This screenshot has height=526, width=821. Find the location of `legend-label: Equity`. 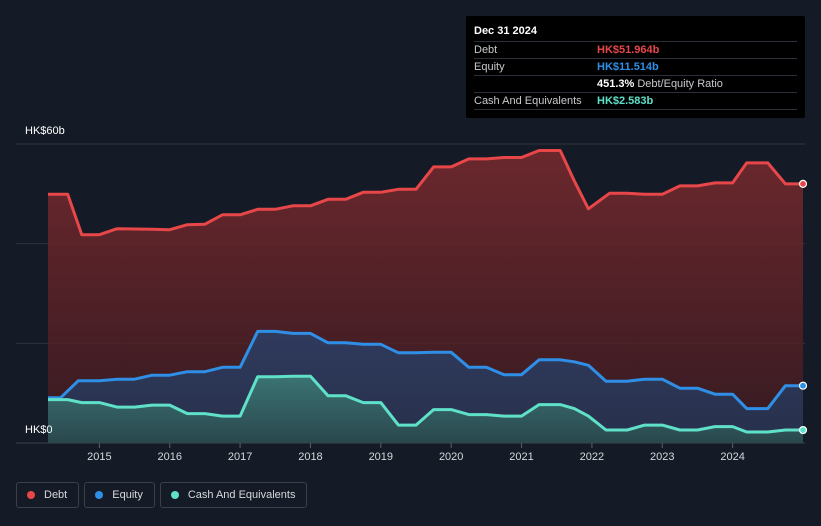

legend-label: Equity is located at coordinates (127, 495).